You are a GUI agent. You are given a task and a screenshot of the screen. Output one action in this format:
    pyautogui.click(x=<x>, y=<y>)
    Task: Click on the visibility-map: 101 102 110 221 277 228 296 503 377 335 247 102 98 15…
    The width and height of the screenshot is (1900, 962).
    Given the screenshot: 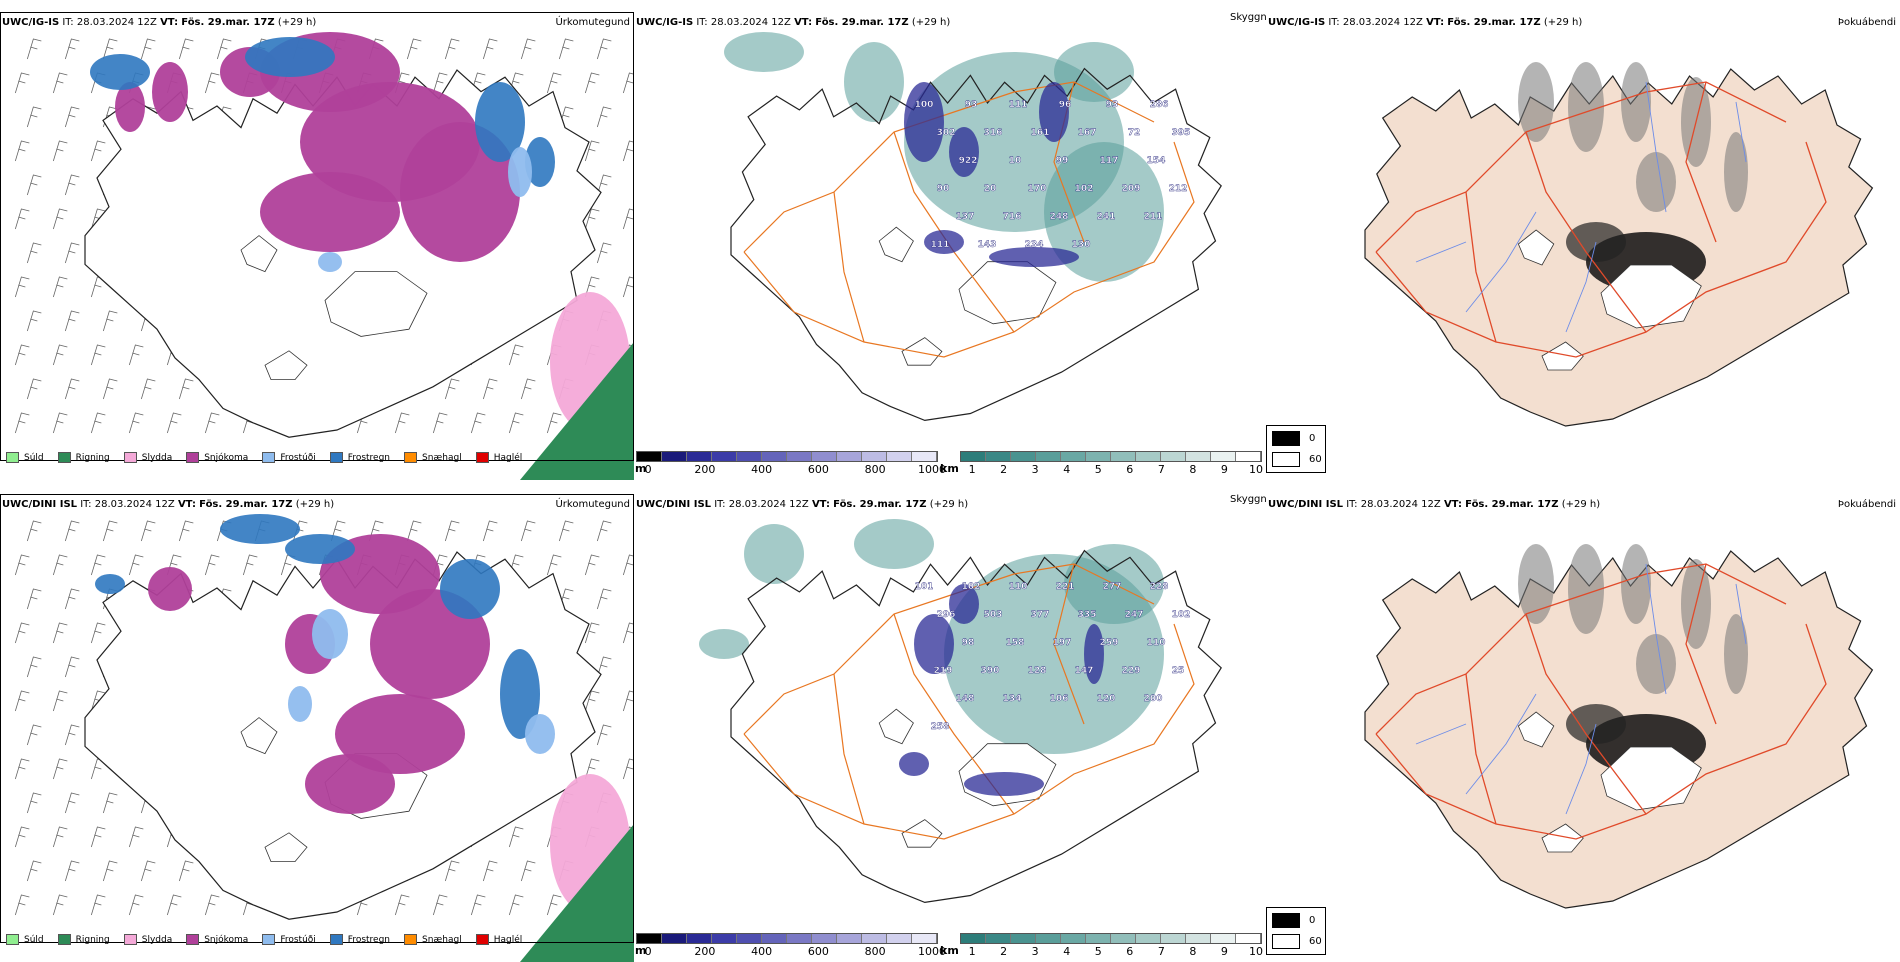 What is the action you would take?
    pyautogui.click(x=960, y=711)
    